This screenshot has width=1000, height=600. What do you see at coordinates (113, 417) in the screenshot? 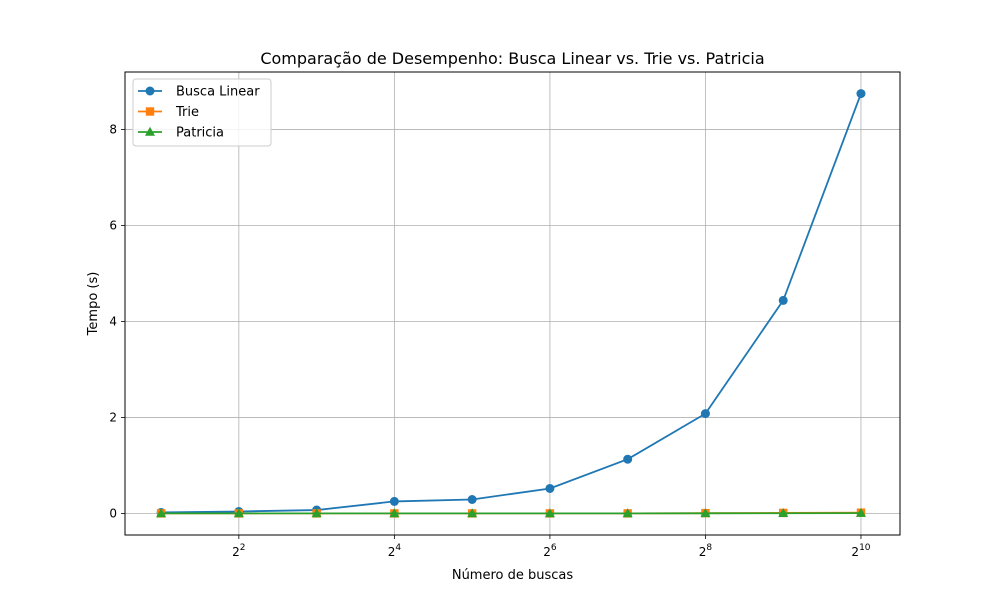
I see `y-tick-label: 2` at bounding box center [113, 417].